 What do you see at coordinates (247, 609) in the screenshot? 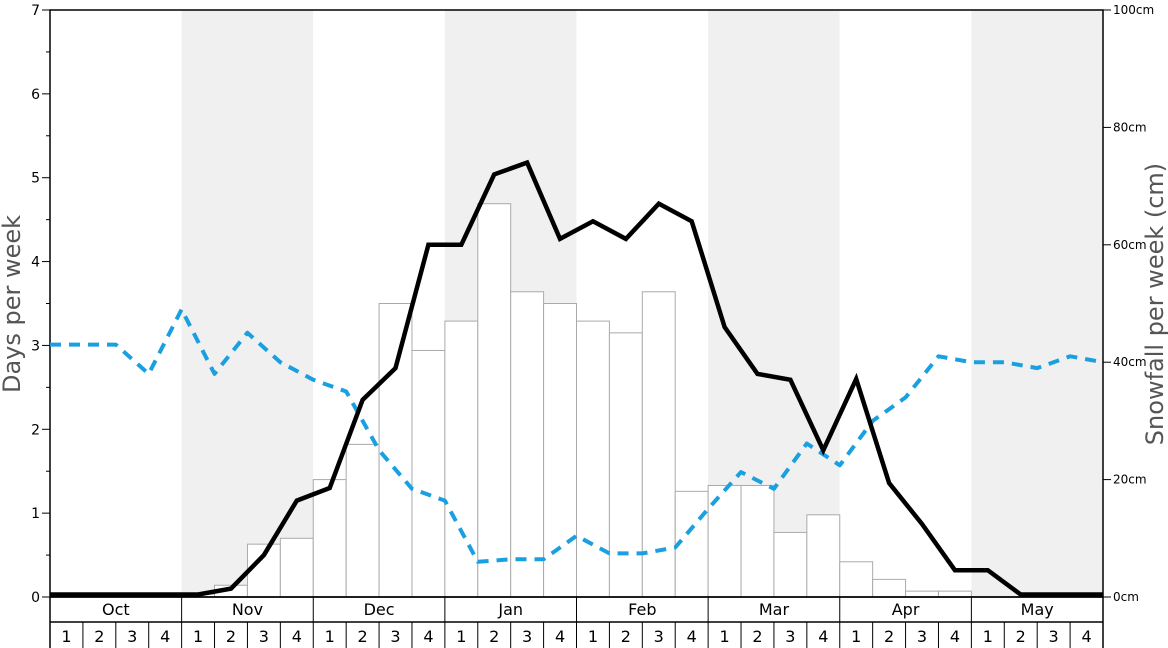
I see `month-label-nov: Nov` at bounding box center [247, 609].